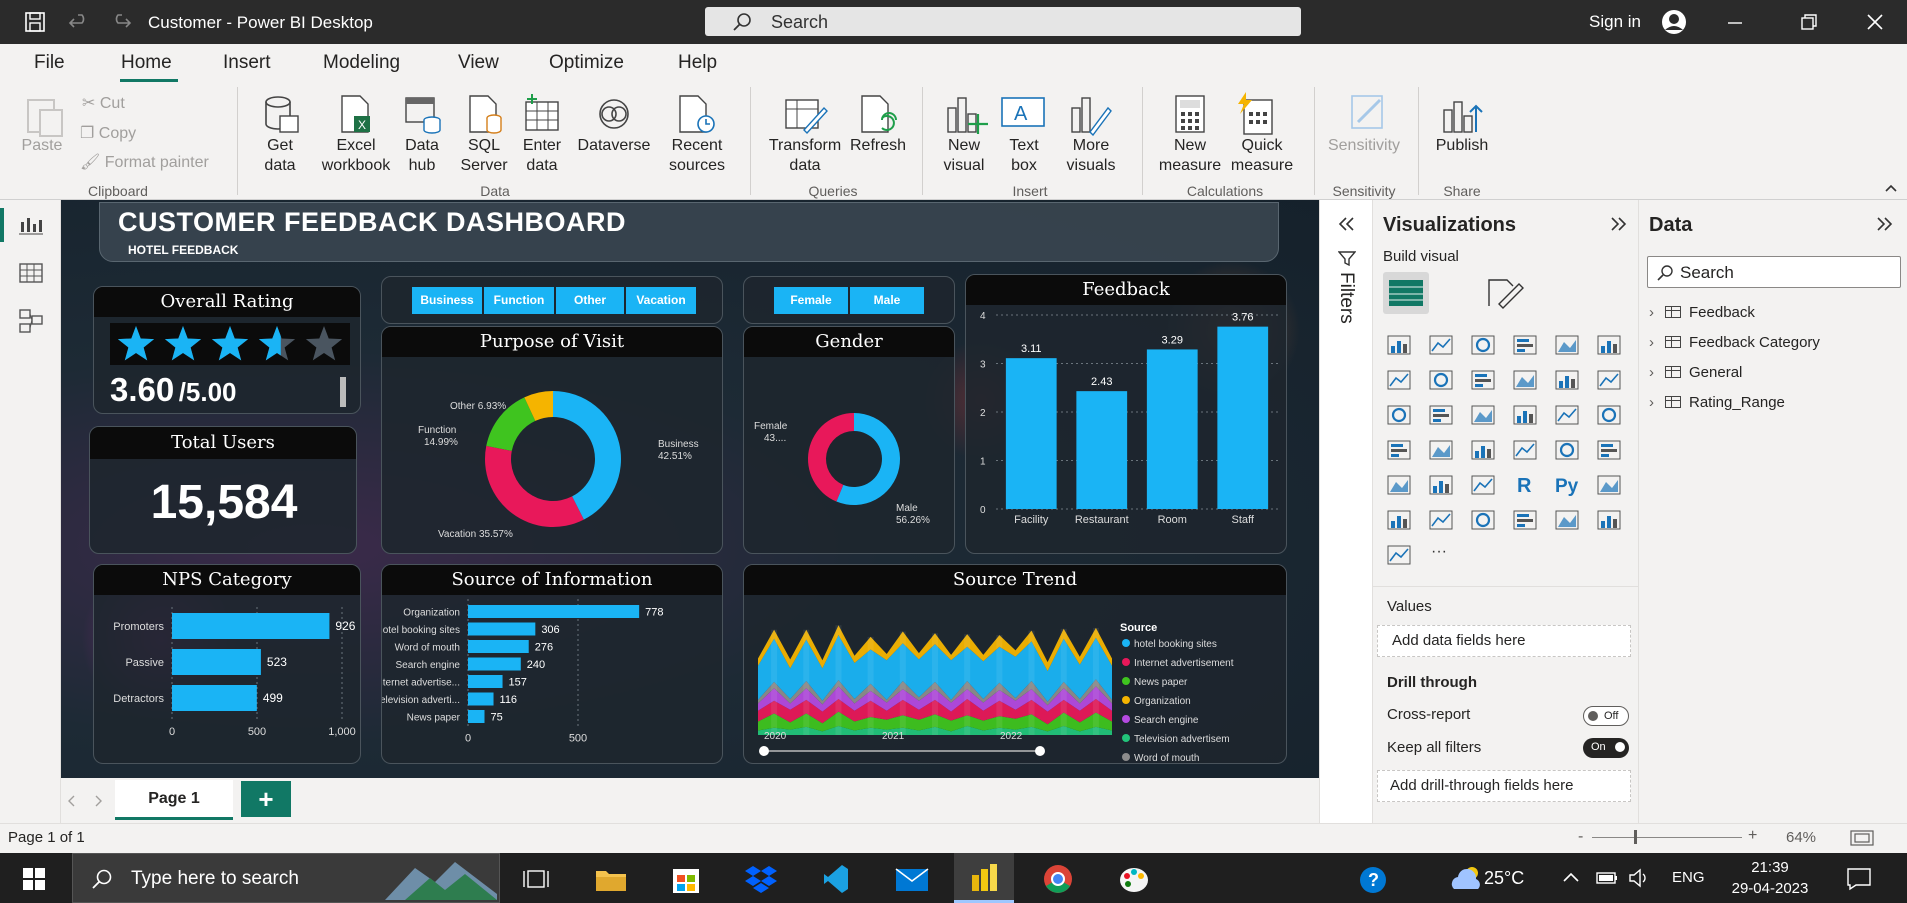  Describe the element at coordinates (1345, 511) in the screenshot. I see `filters-pane: Filters` at that location.